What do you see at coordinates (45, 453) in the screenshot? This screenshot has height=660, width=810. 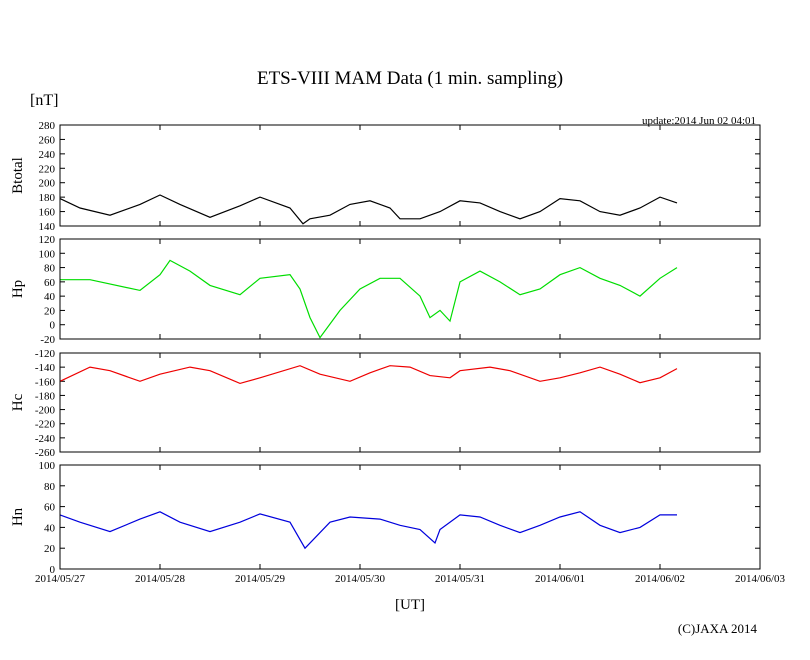 I see `y-tick-label: -260` at bounding box center [45, 453].